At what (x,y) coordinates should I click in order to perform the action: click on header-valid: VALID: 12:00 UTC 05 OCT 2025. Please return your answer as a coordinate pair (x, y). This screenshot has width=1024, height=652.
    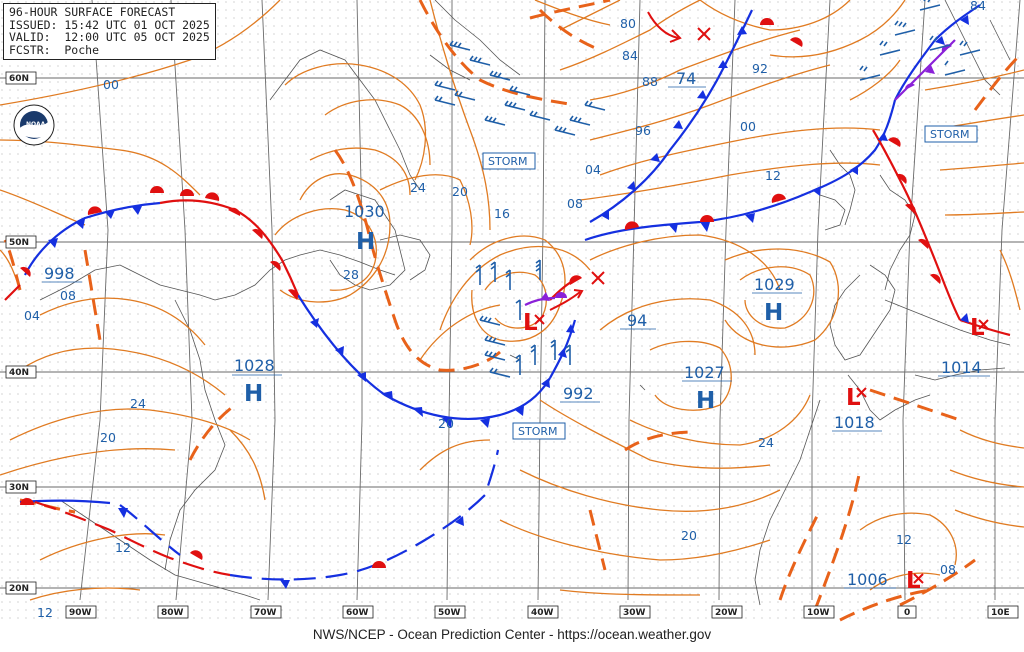
    Looking at the image, I should click on (109, 37).